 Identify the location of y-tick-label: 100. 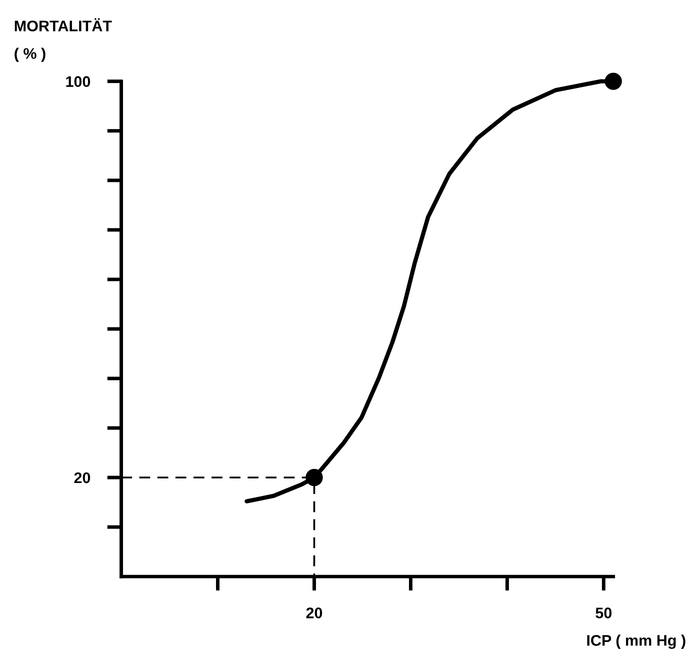
(78, 81).